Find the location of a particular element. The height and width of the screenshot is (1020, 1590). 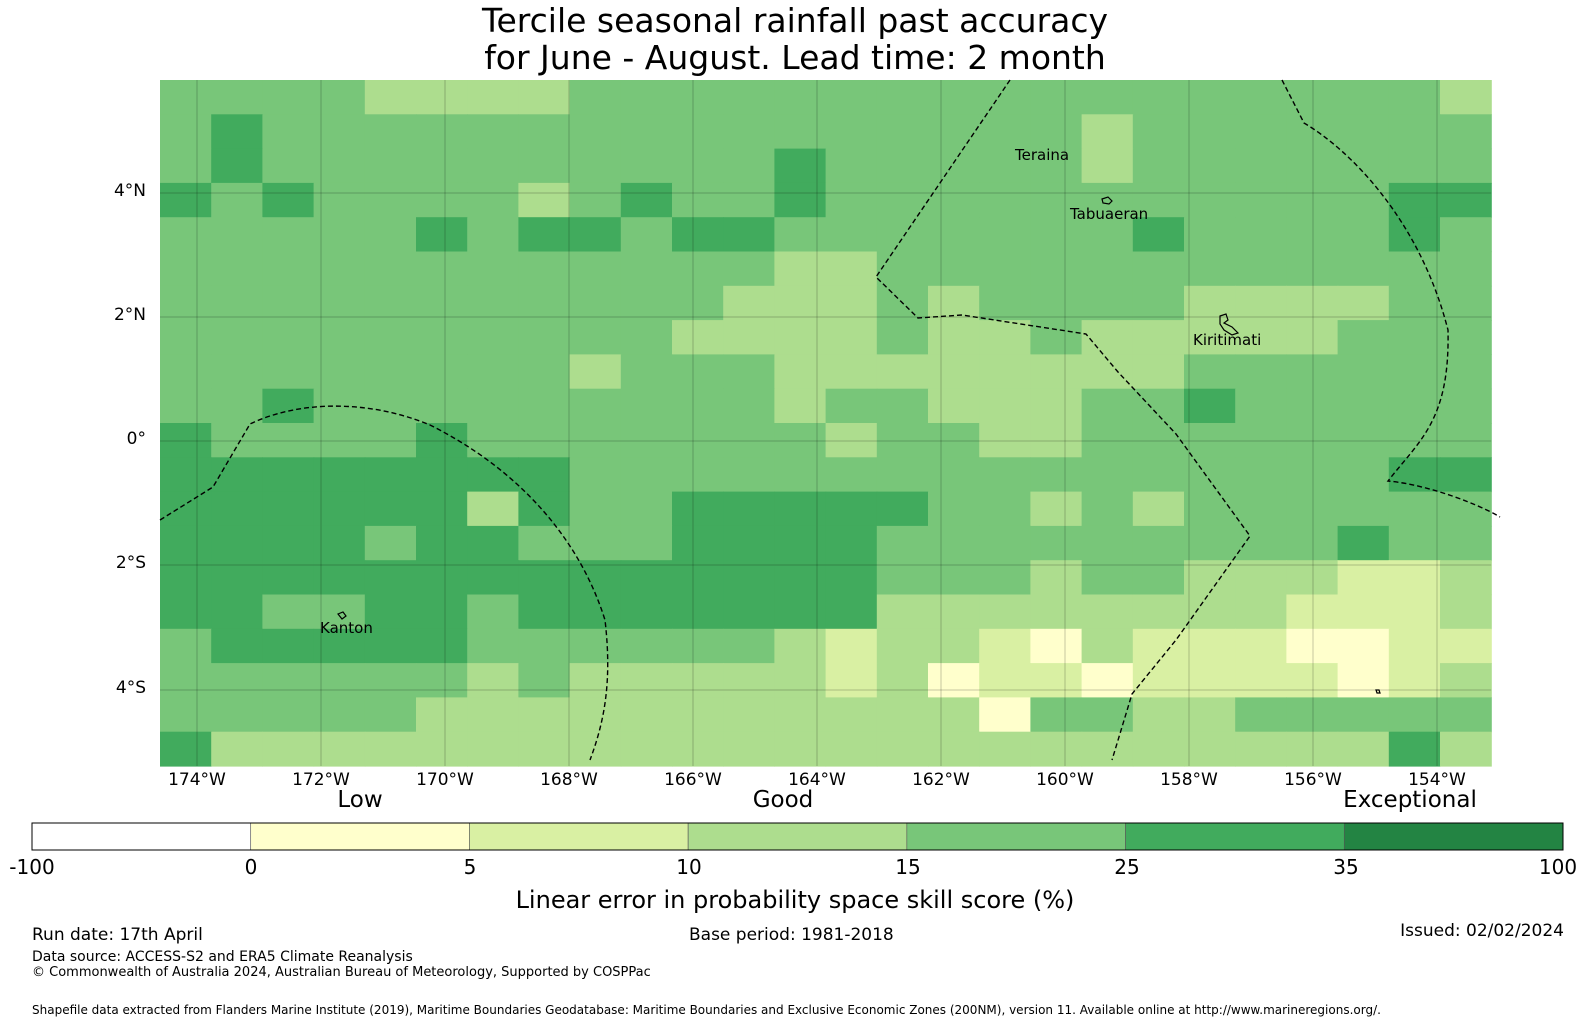

lat-label: 2°S is located at coordinates (130, 563).